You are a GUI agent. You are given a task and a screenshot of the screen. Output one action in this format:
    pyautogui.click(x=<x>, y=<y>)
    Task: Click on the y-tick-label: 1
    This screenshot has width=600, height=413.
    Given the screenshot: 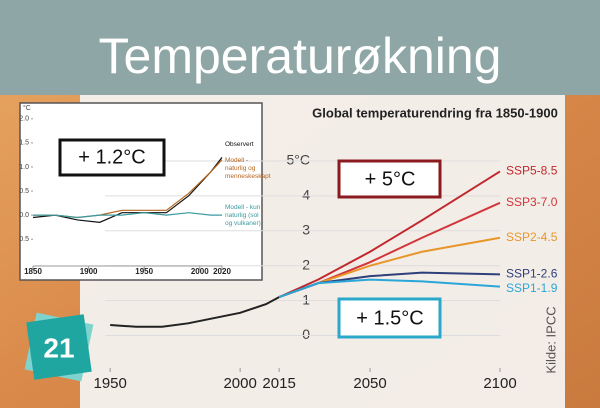 What is the action you would take?
    pyautogui.click(x=306, y=299)
    